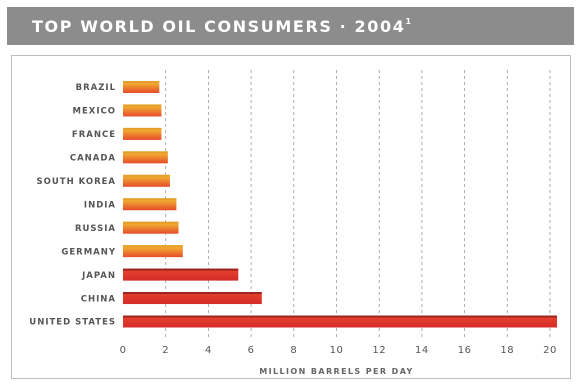  I want to click on category-label: INDIA, so click(100, 205).